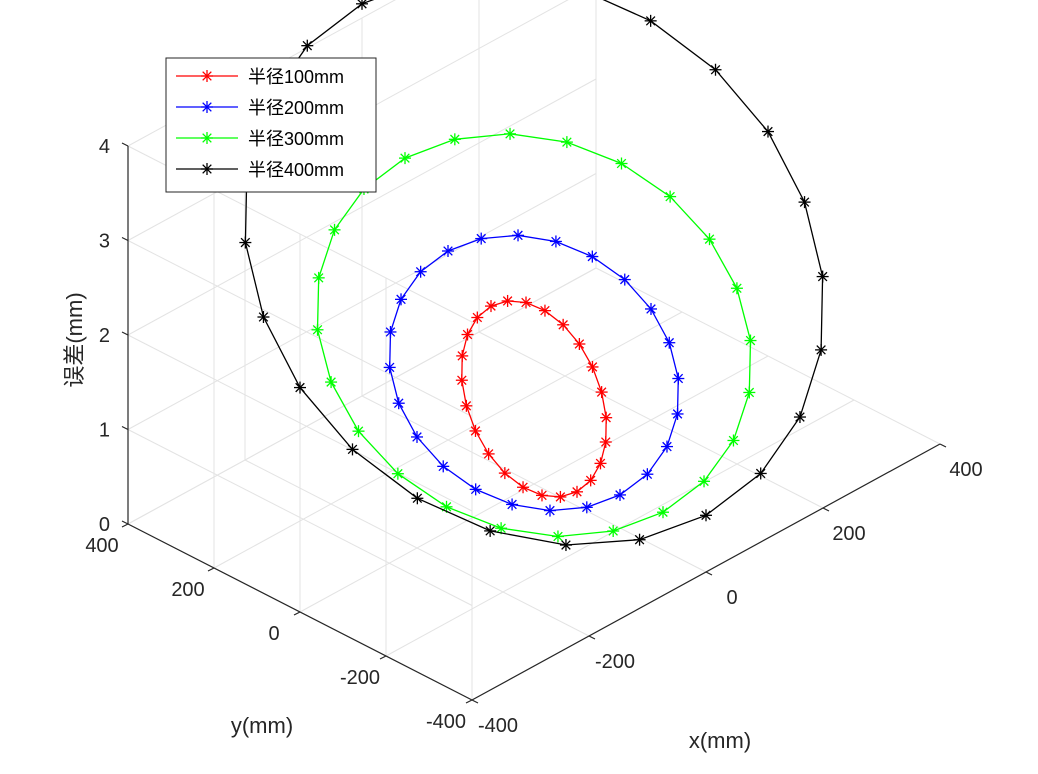 The height and width of the screenshot is (774, 1038). Describe the element at coordinates (262, 725) in the screenshot. I see `y-axis-label: y(mm)` at that location.